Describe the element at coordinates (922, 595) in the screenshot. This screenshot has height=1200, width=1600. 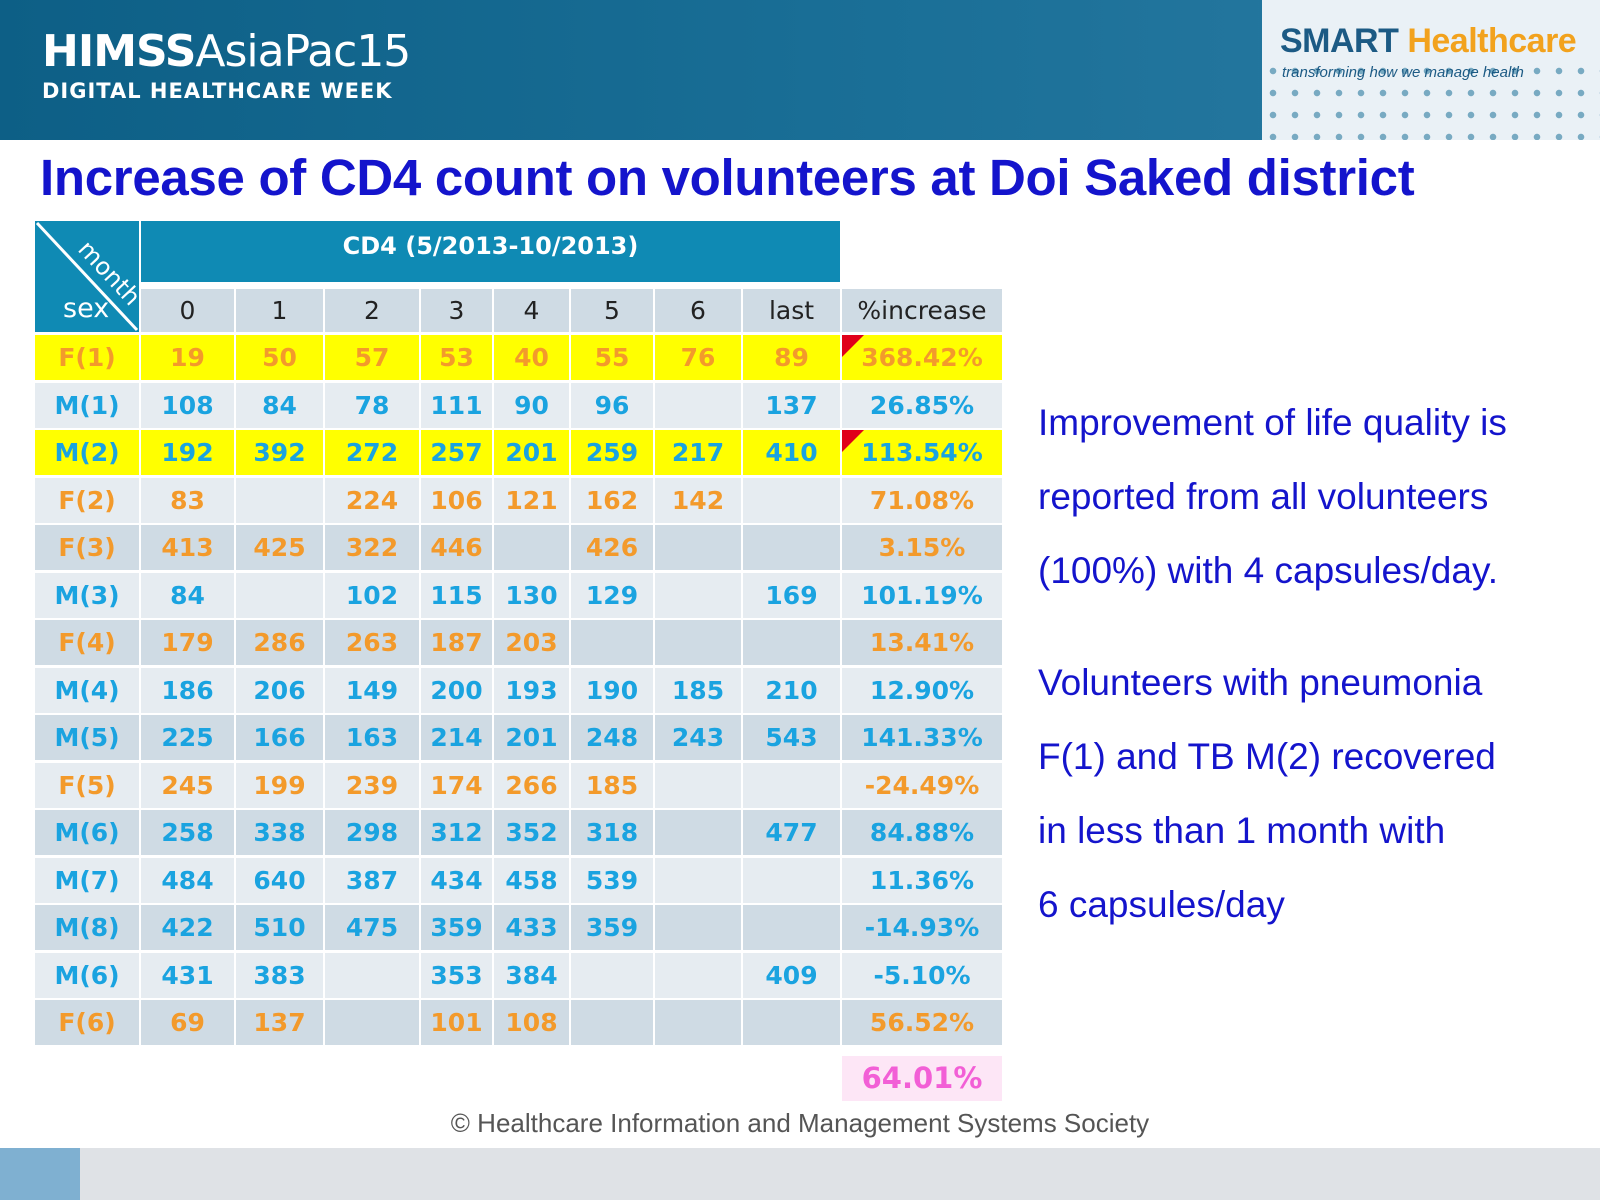
I see `percent-increase-cell: 101.19%` at that location.